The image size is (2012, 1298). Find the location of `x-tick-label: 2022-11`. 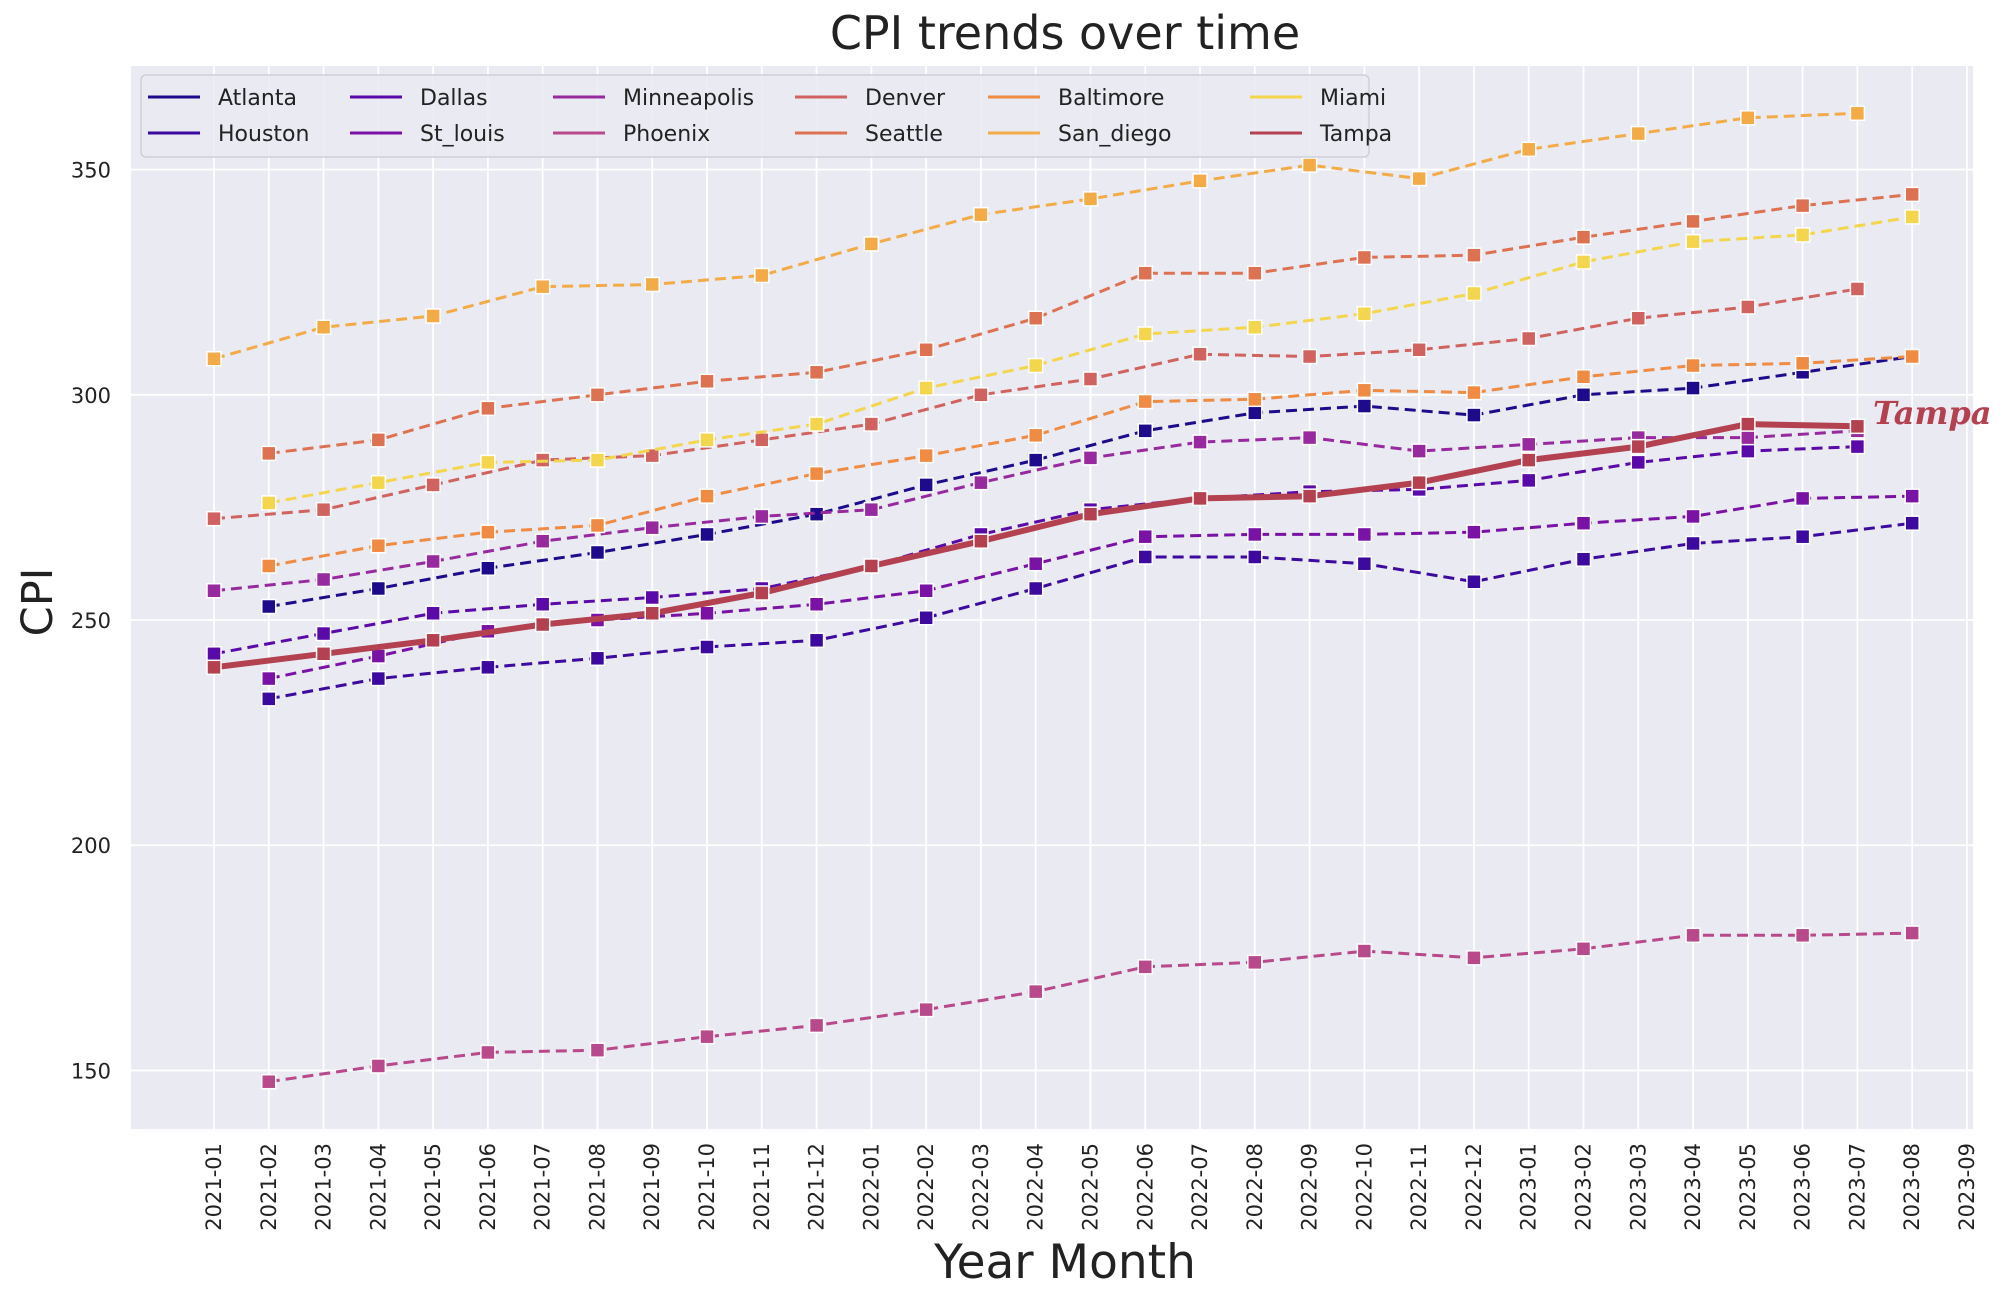

x-tick-label: 2022-11 is located at coordinates (1419, 1187).